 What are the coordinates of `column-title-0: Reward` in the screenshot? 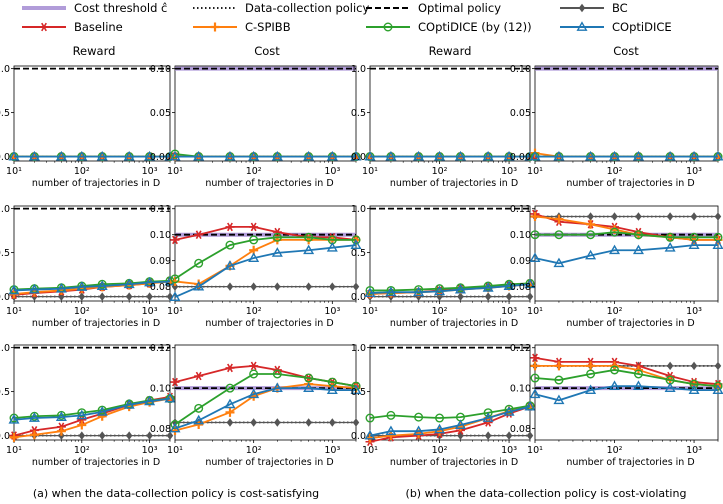 It's located at (94, 51).